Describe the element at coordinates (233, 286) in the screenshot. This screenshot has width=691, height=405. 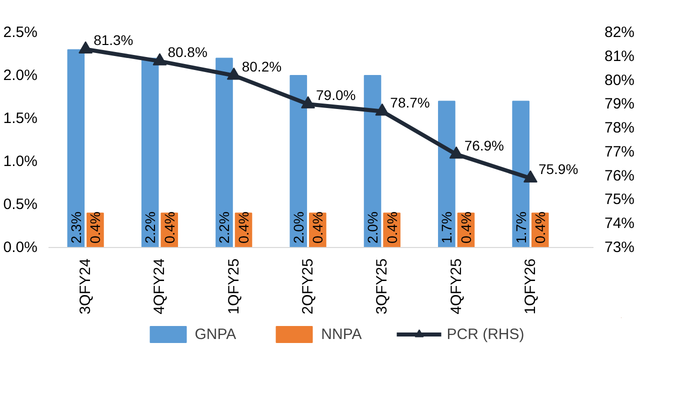
I see `x-tick-label: 1QFY25` at that location.